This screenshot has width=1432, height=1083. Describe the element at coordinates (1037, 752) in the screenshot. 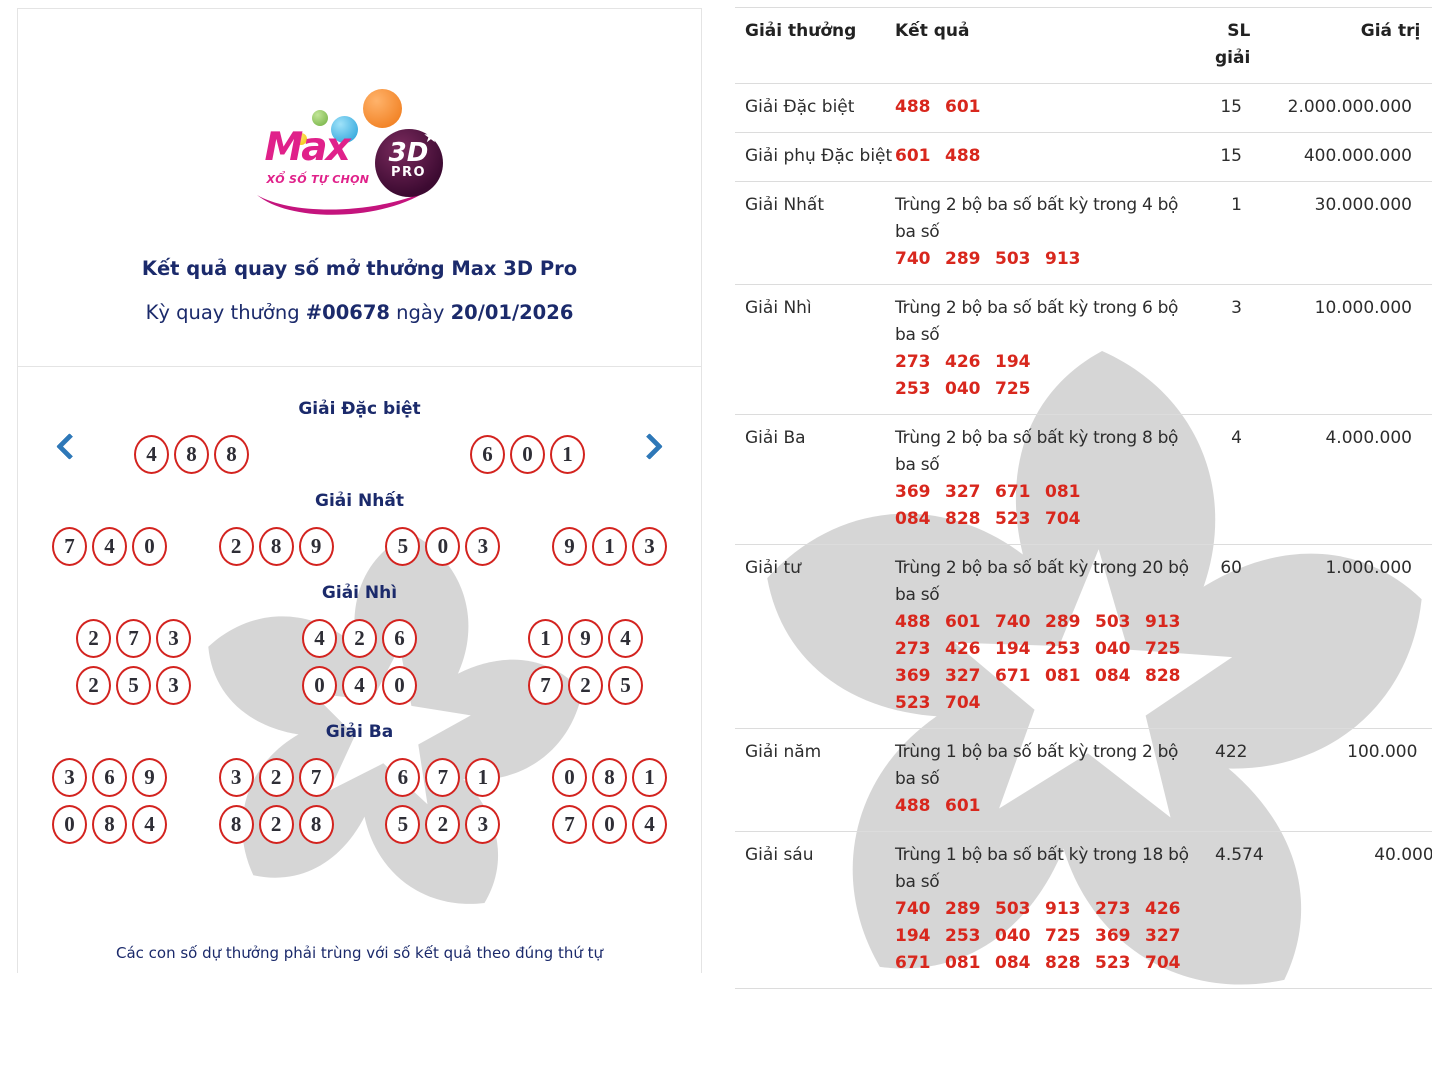

I see `result-description: Trùng 1 bộ ba số bất kỳ trong 2 bộ` at that location.